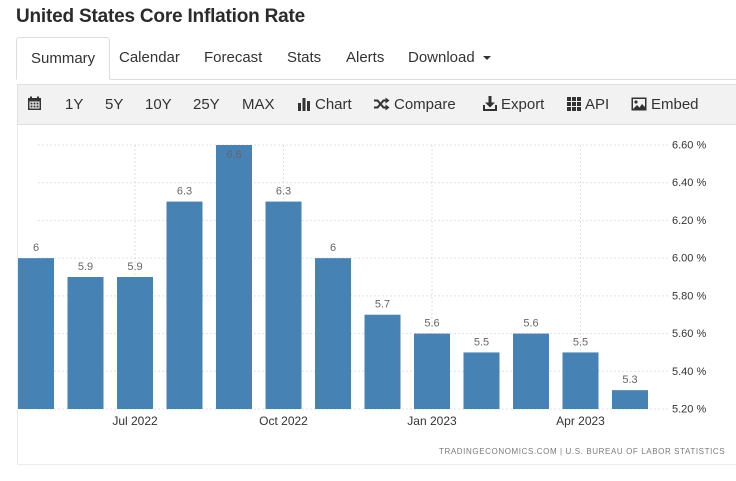 Image resolution: width=736 pixels, height=481 pixels. What do you see at coordinates (114, 104) in the screenshot?
I see `range-5y-button: 5Y` at bounding box center [114, 104].